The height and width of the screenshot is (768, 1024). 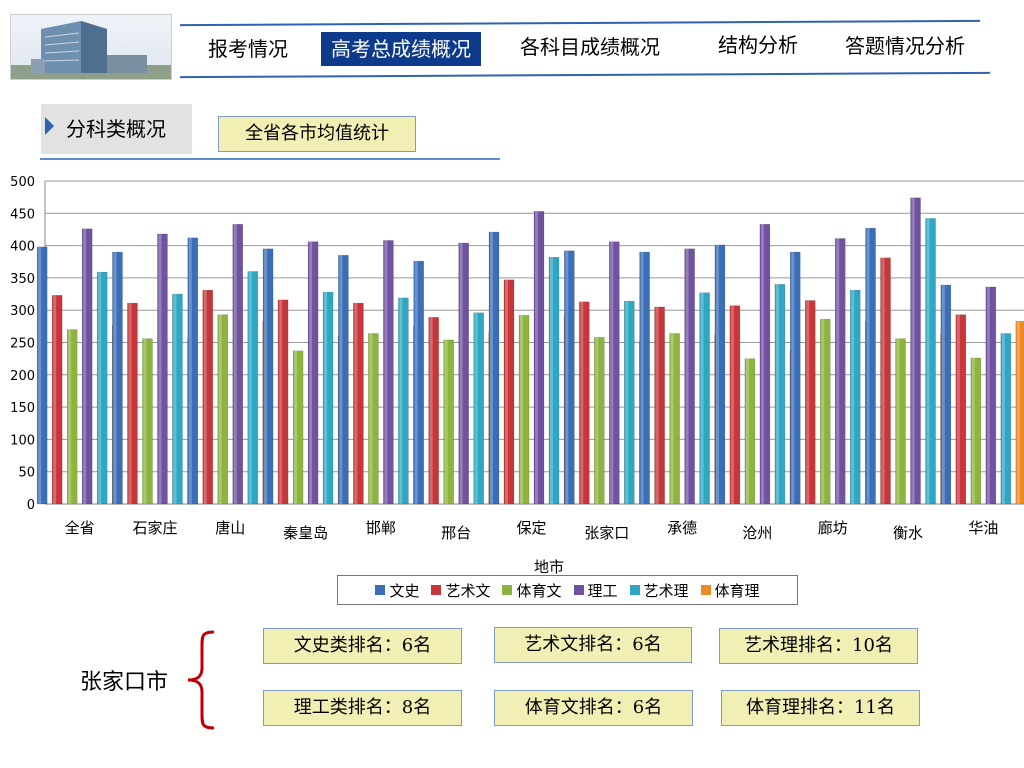 I want to click on building-logo-image, so click(x=91, y=50).